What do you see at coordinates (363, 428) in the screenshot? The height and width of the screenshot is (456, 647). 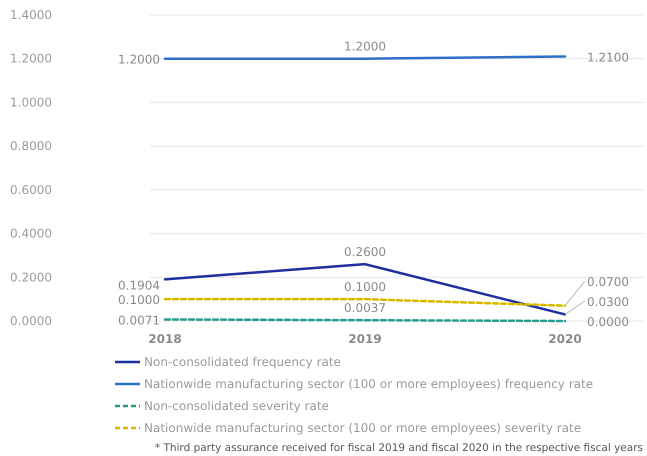 I see `legend-label: Nationwide manufacturing sector (100 or more employees) severity rate` at bounding box center [363, 428].